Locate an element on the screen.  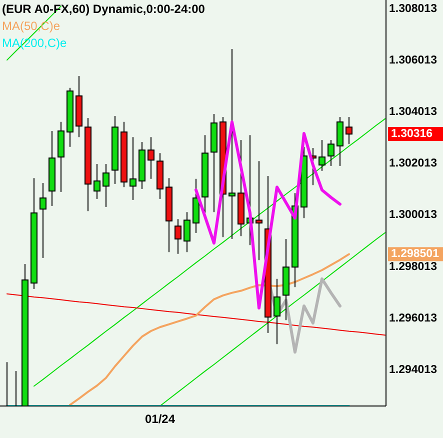
y-tick-label: 1.296013 is located at coordinates (413, 318).